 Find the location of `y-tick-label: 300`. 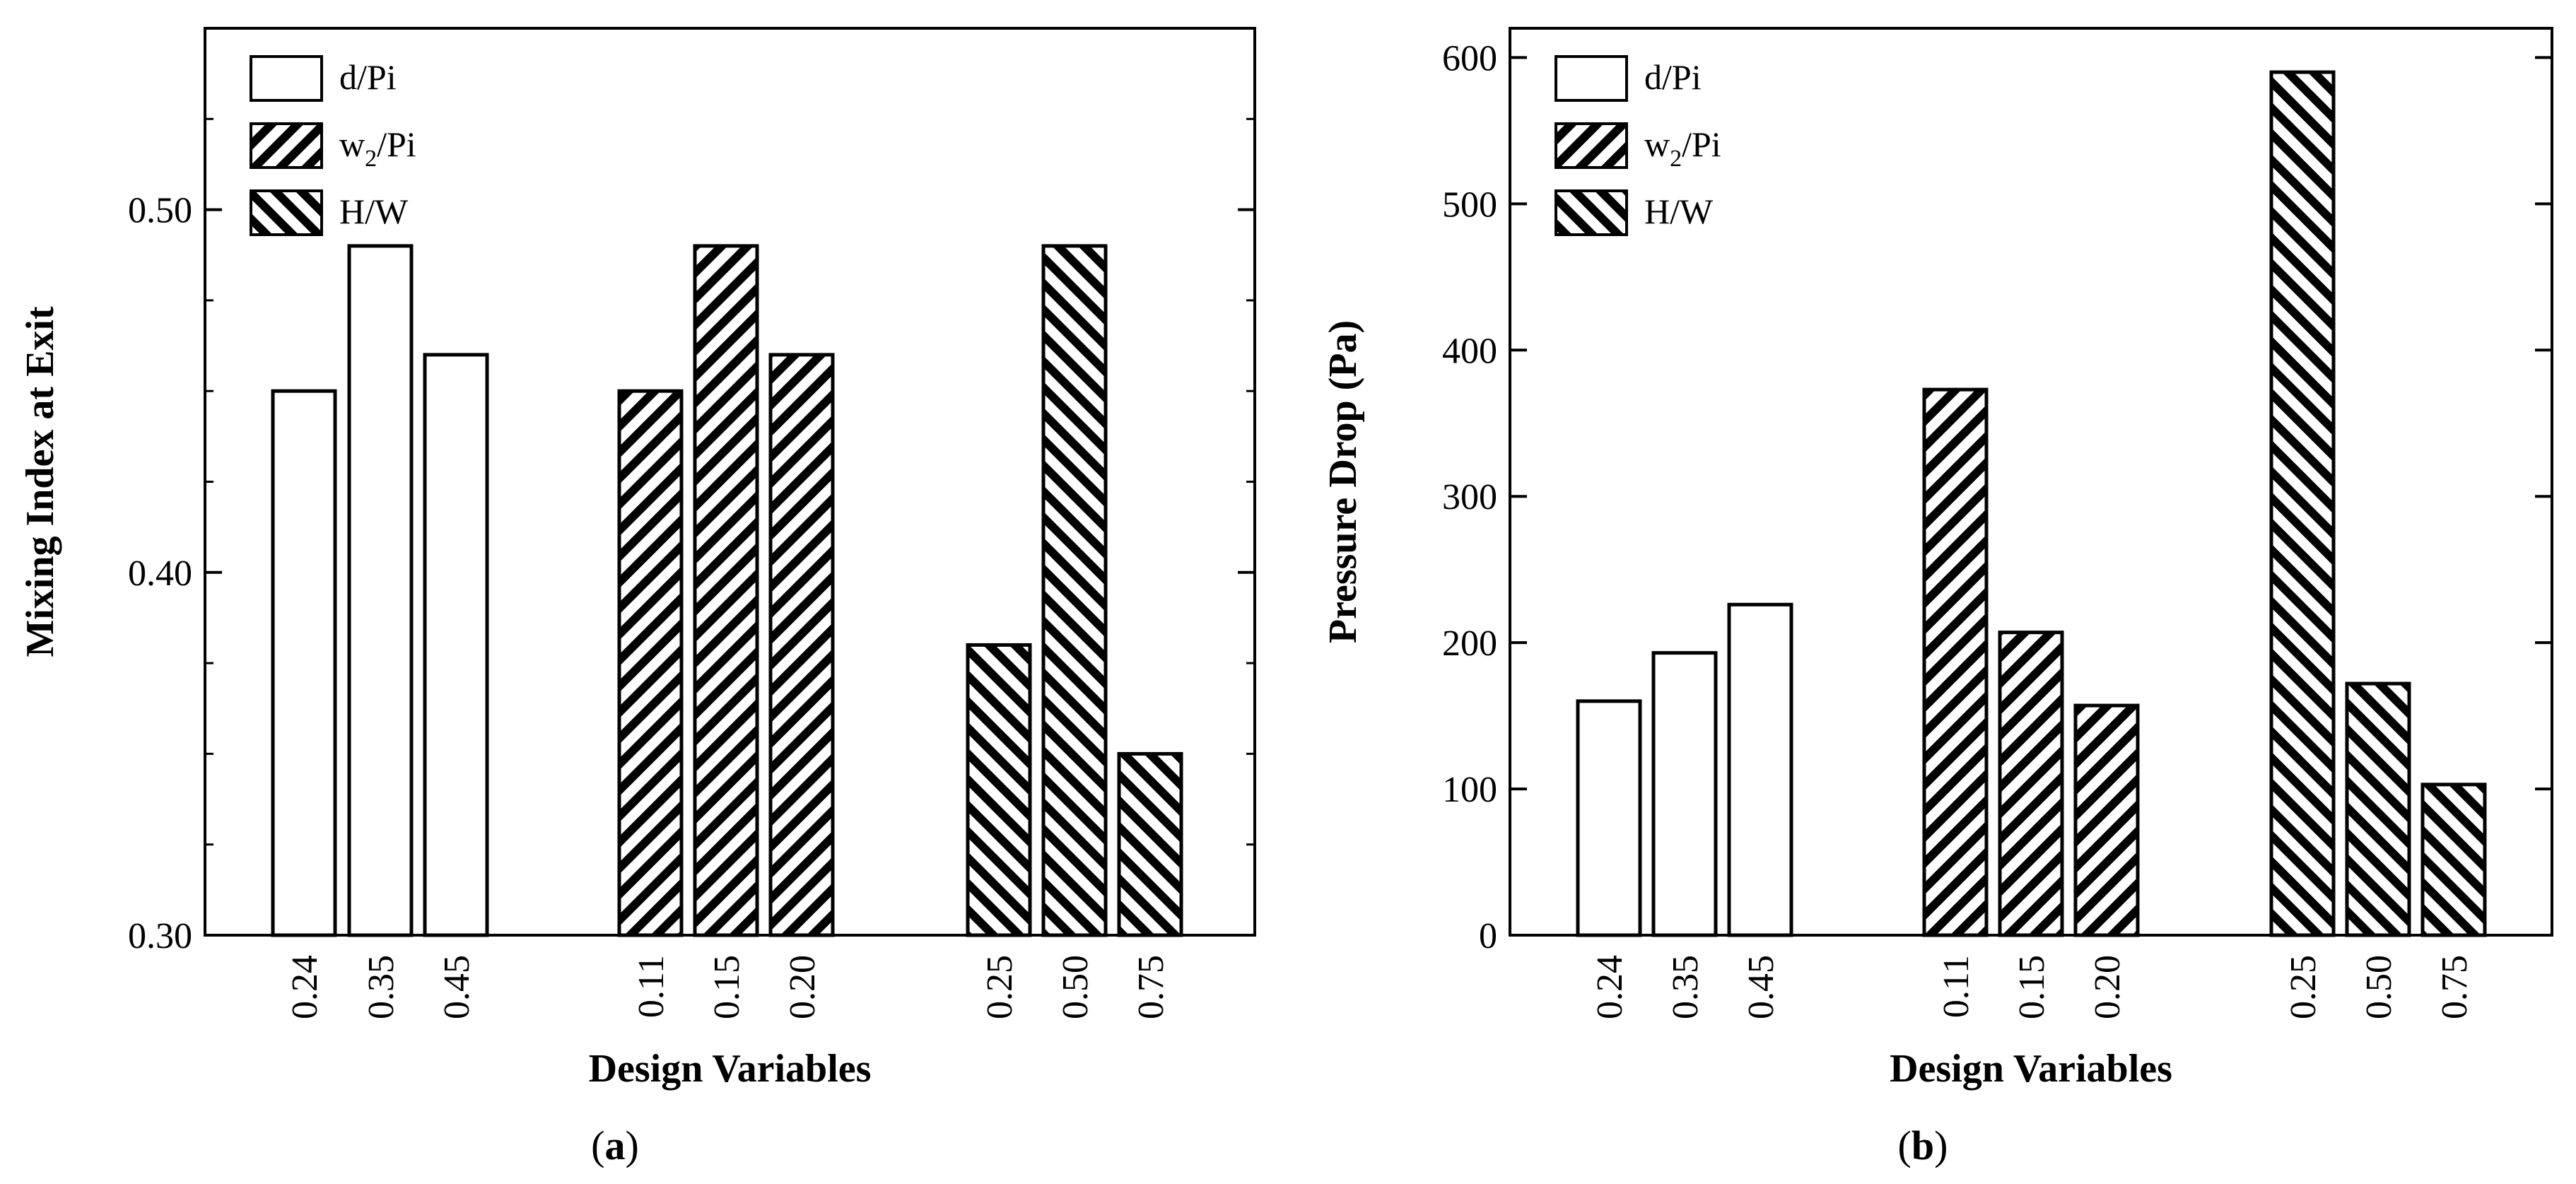

y-tick-label: 300 is located at coordinates (1470, 497).